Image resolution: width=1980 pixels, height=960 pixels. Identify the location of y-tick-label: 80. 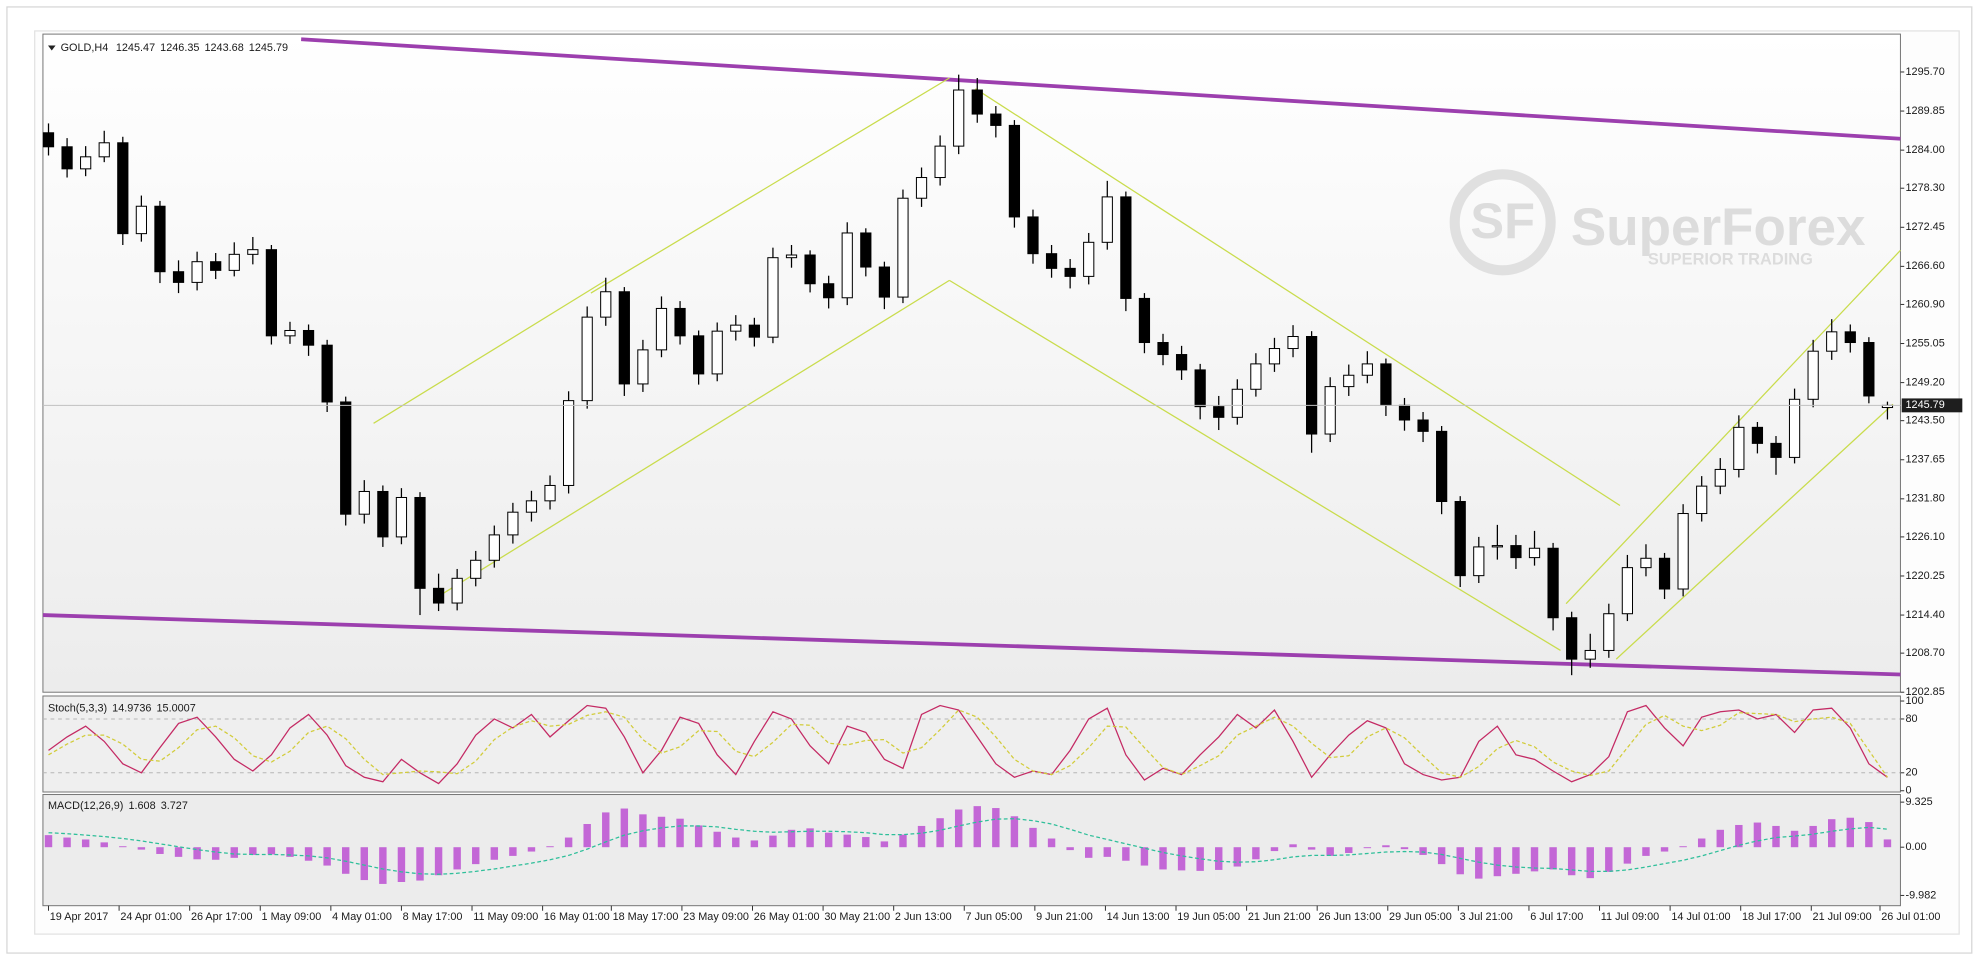
(1911, 719).